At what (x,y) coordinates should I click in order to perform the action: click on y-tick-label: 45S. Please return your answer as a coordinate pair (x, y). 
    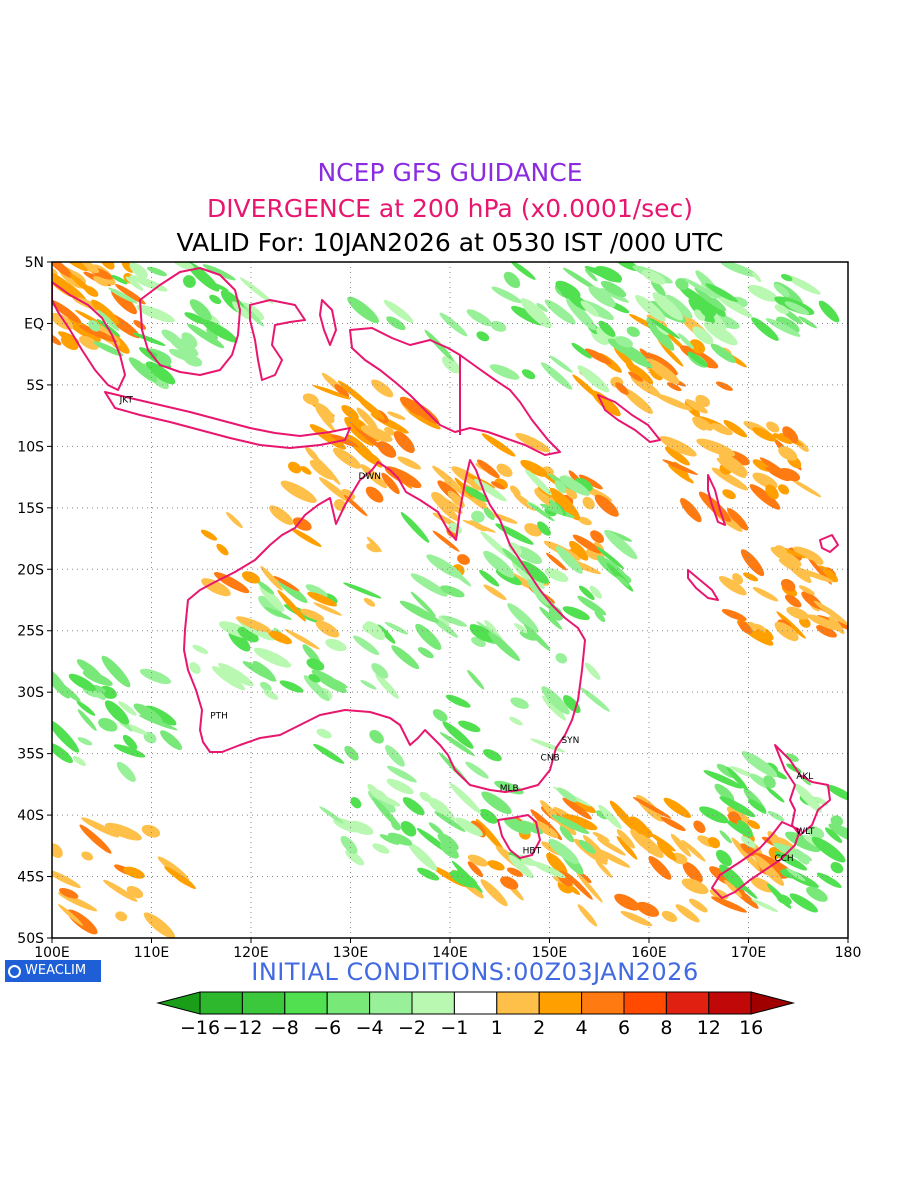
    Looking at the image, I should click on (30, 878).